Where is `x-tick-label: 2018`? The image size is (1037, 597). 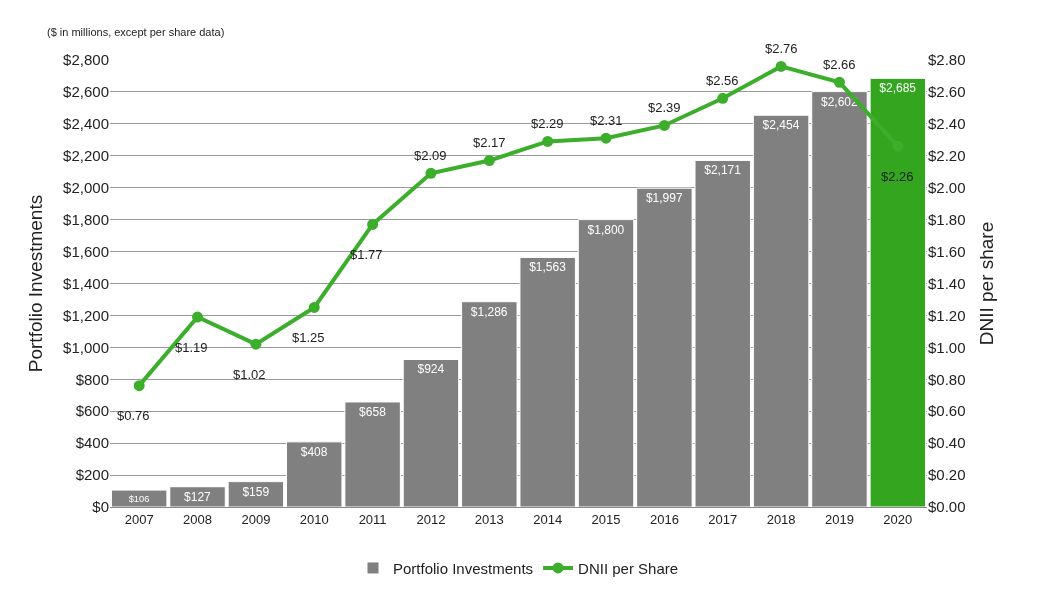 x-tick-label: 2018 is located at coordinates (781, 519).